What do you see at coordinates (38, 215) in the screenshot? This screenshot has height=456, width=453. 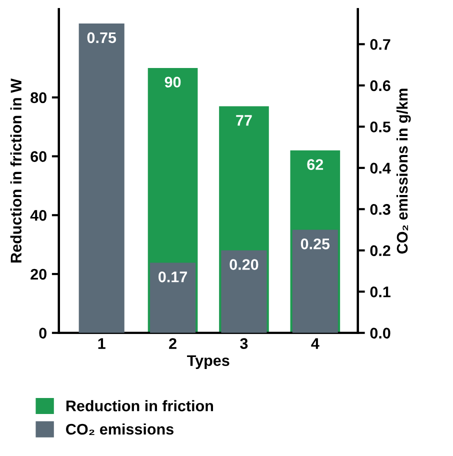 I see `y-tick-label: 40` at bounding box center [38, 215].